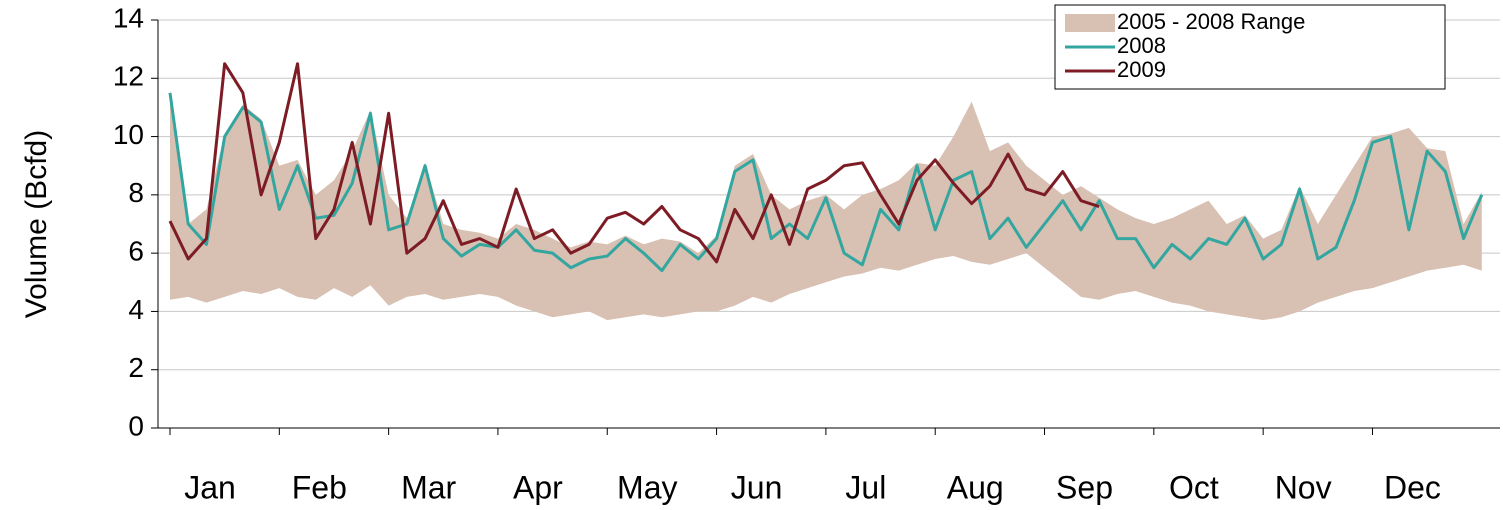  I want to click on x-tick-label: Sep, so click(1084, 487).